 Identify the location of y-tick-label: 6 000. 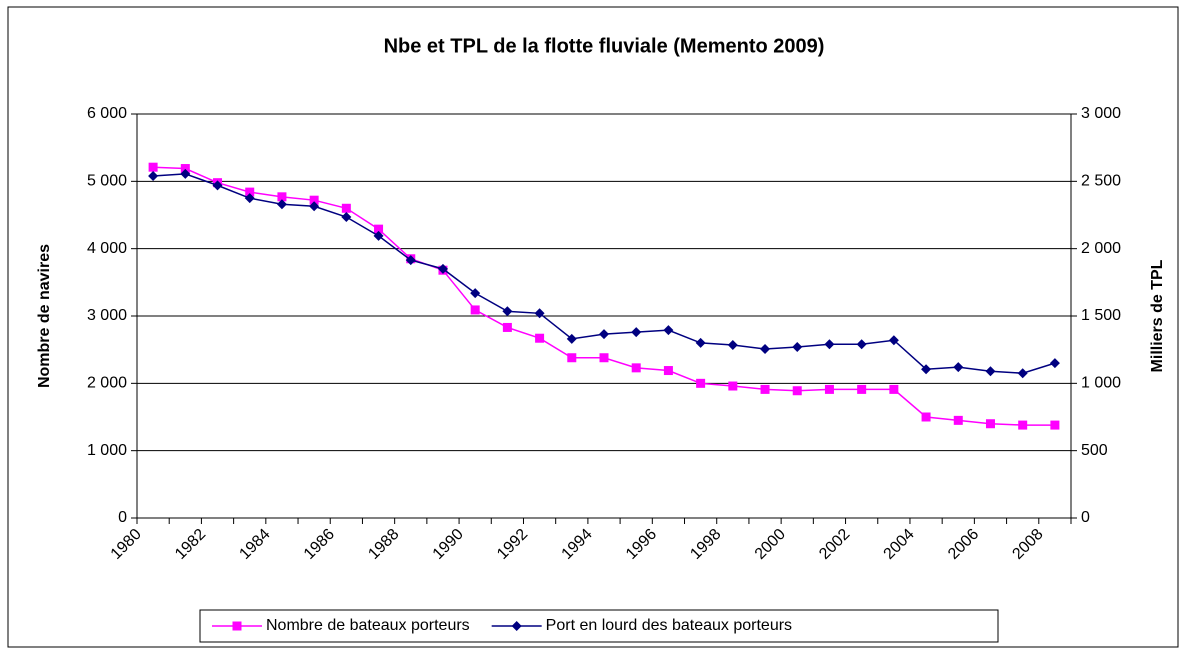
(107, 113).